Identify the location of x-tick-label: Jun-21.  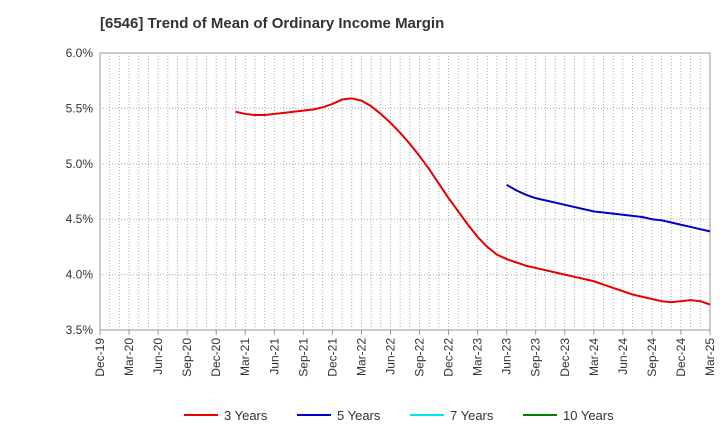
(274, 356).